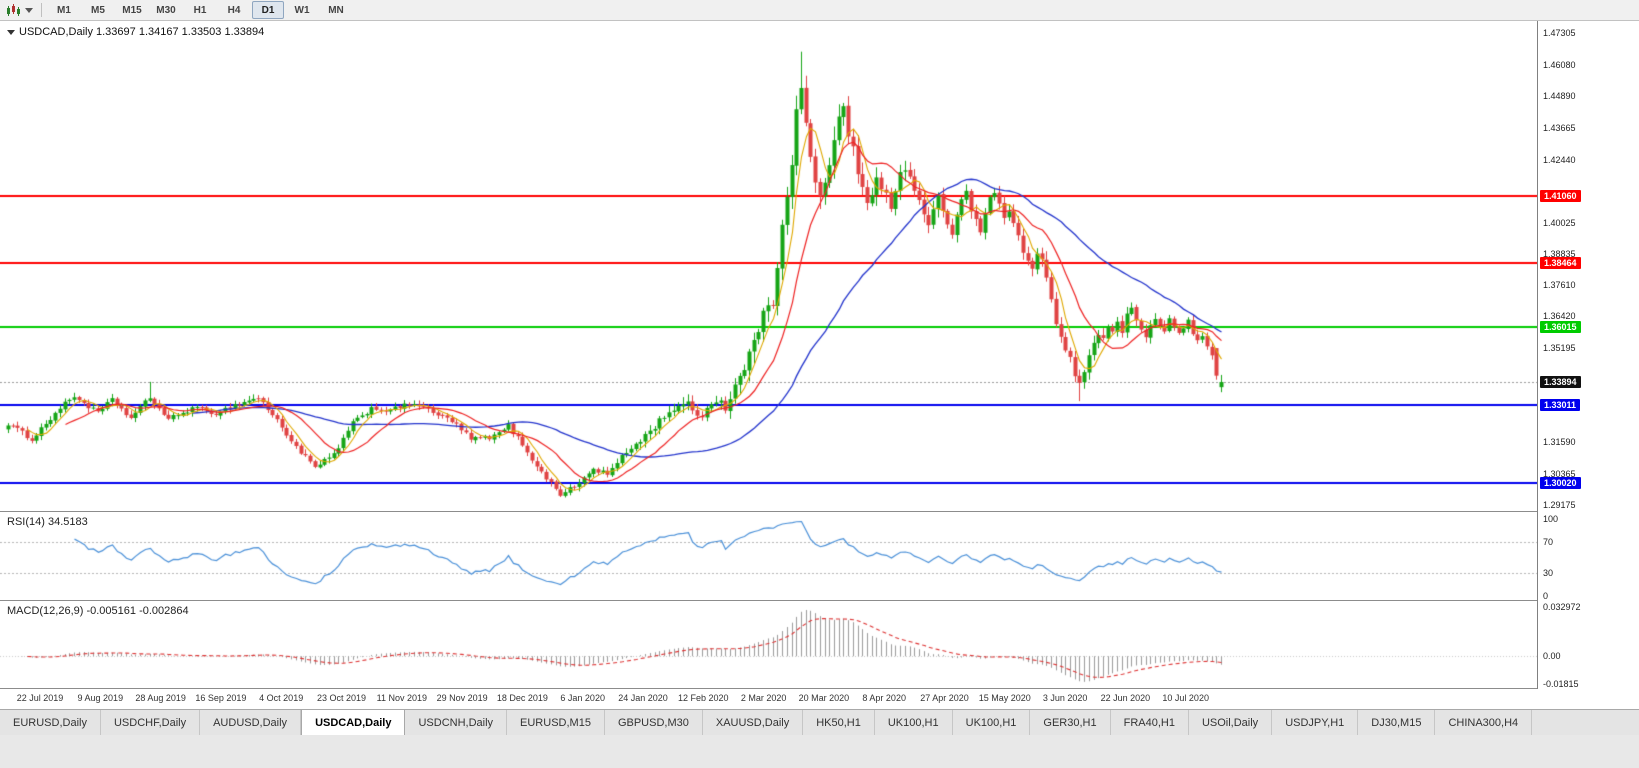 Image resolution: width=1639 pixels, height=768 pixels. I want to click on rsi-axis-label: 30, so click(1548, 572).